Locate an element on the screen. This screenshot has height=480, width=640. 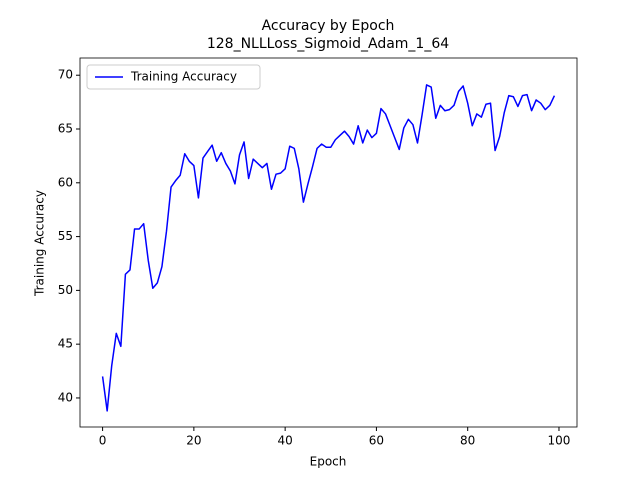
x-tick-label: 0 is located at coordinates (103, 441).